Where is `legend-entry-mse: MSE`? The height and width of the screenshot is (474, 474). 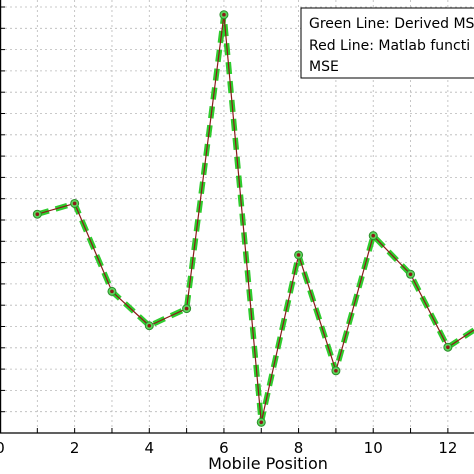
legend-entry-mse: MSE is located at coordinates (324, 67).